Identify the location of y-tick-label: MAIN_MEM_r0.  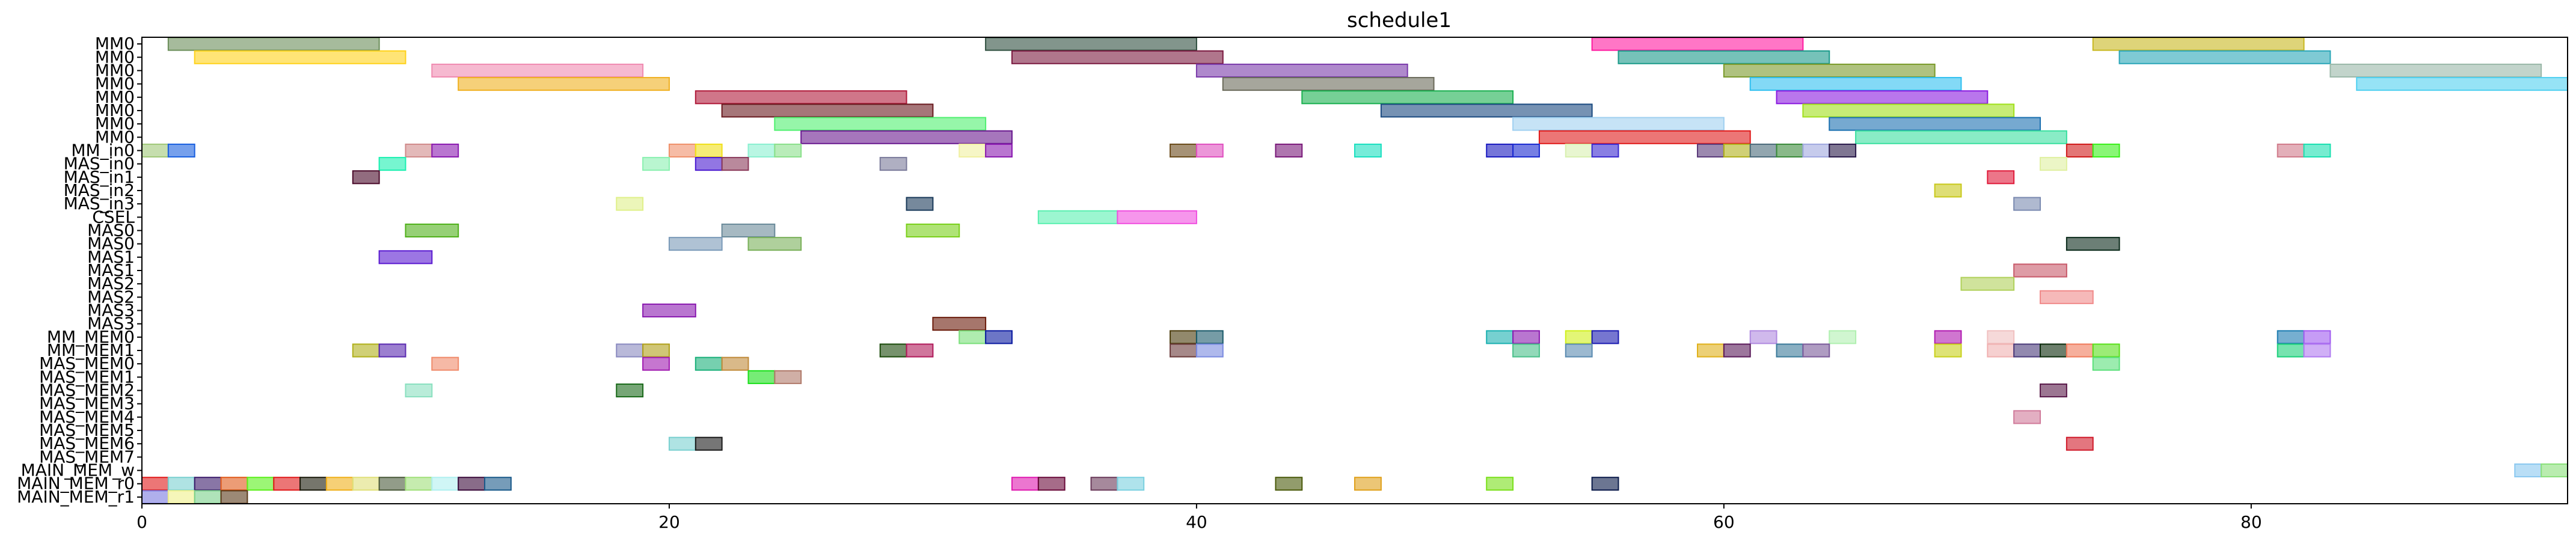
(76, 484).